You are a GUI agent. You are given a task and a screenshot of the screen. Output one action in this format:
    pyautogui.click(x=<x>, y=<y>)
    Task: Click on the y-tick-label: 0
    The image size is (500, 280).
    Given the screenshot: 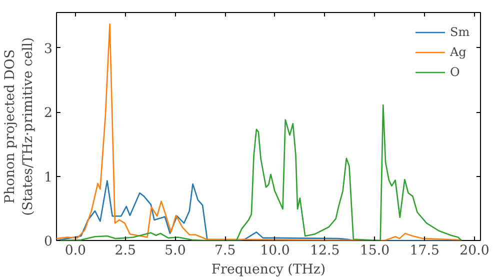 What is the action you would take?
    pyautogui.click(x=48, y=242)
    